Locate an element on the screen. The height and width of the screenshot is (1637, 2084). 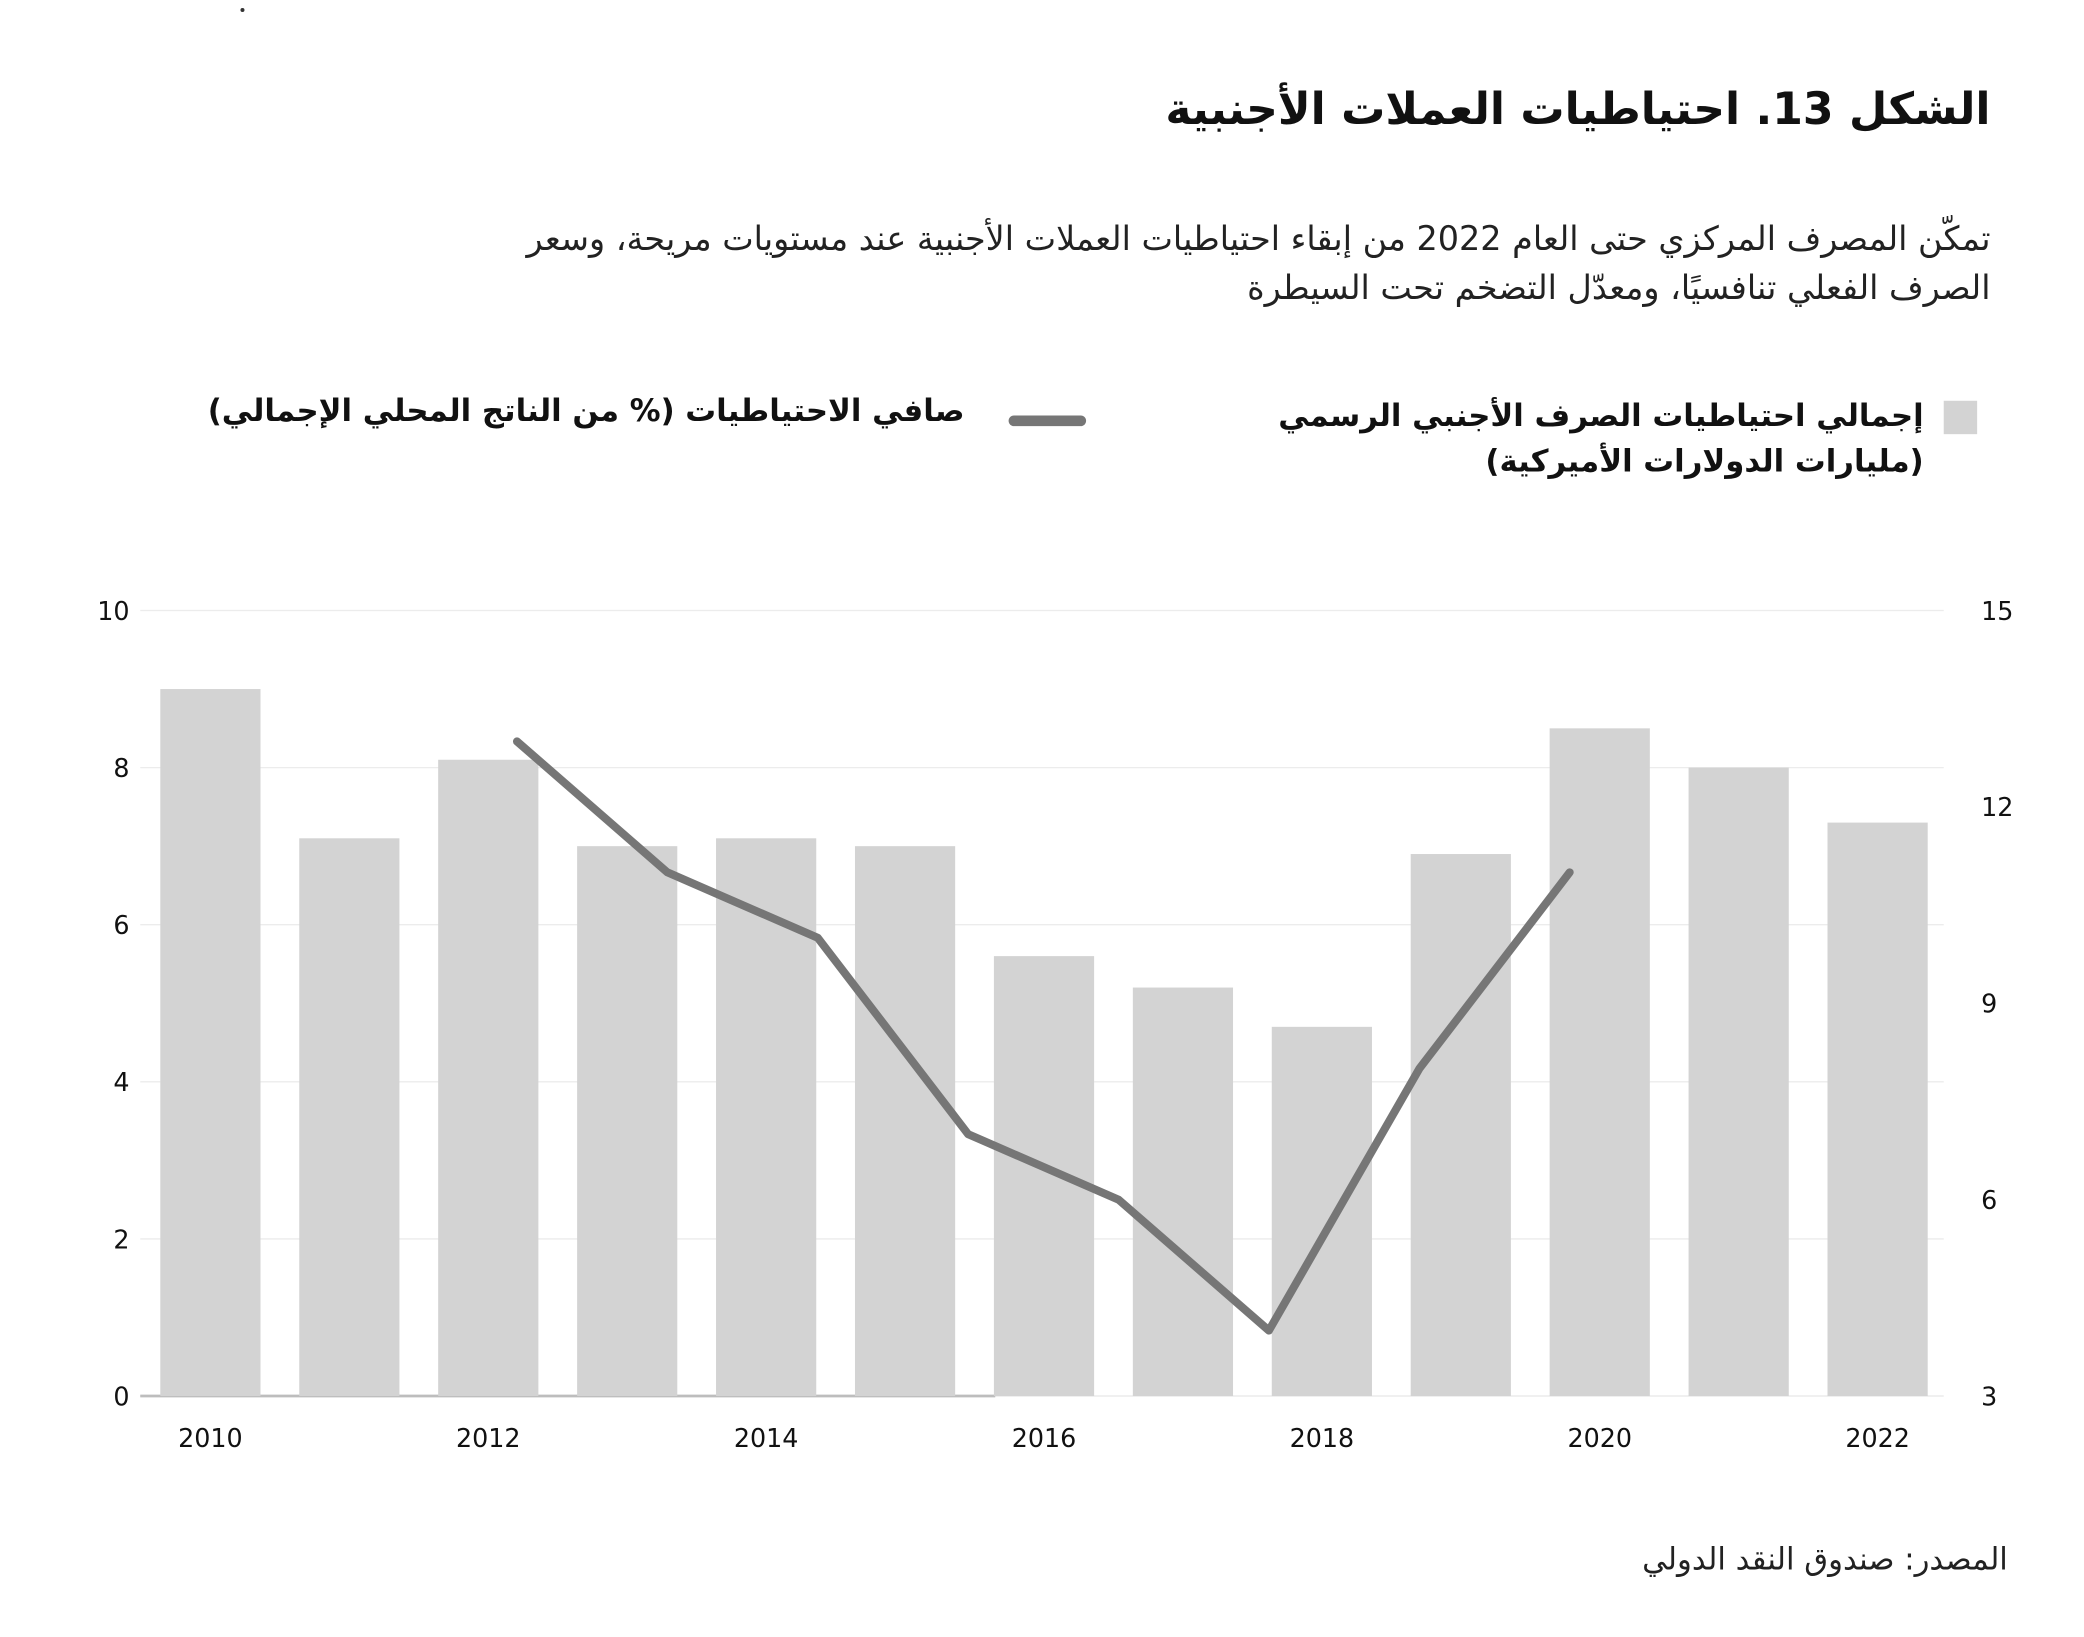
source-note: المصدر: صندوق النقد الدولي is located at coordinates (1825, 1560).